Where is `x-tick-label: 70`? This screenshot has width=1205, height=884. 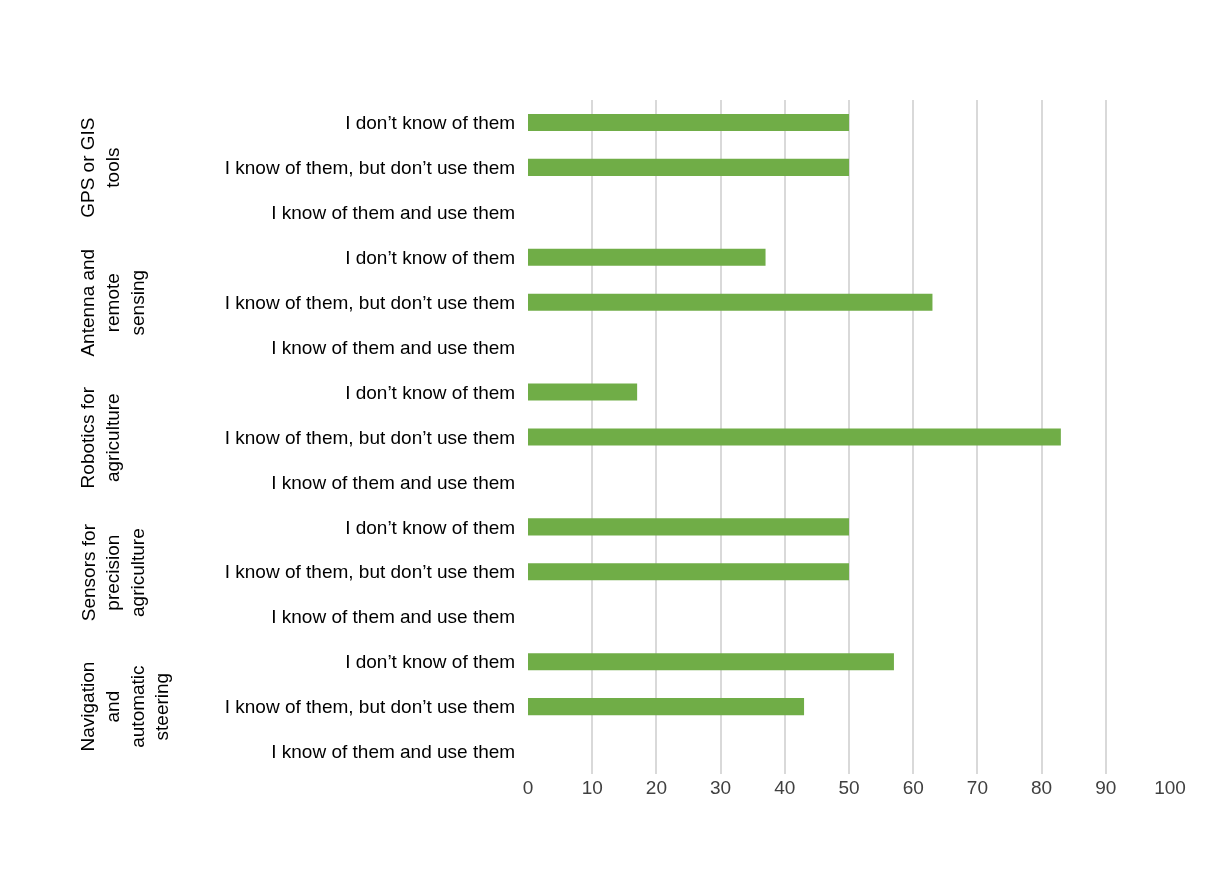
x-tick-label: 70 is located at coordinates (977, 787).